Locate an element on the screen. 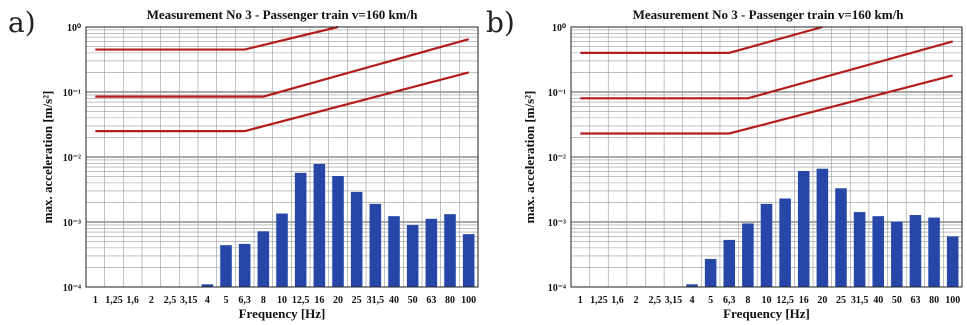 This screenshot has height=325, width=967. x-tick-label: 25 is located at coordinates (841, 300).